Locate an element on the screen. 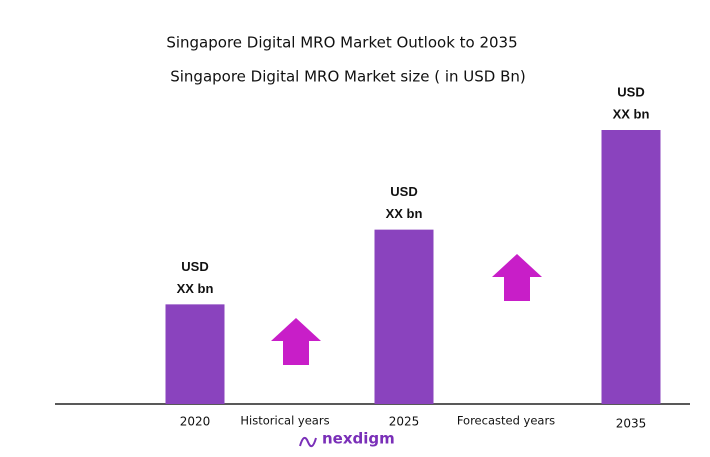 Image resolution: width=710 pixels, height=457 pixels. annotation: Forecasted years is located at coordinates (506, 421).